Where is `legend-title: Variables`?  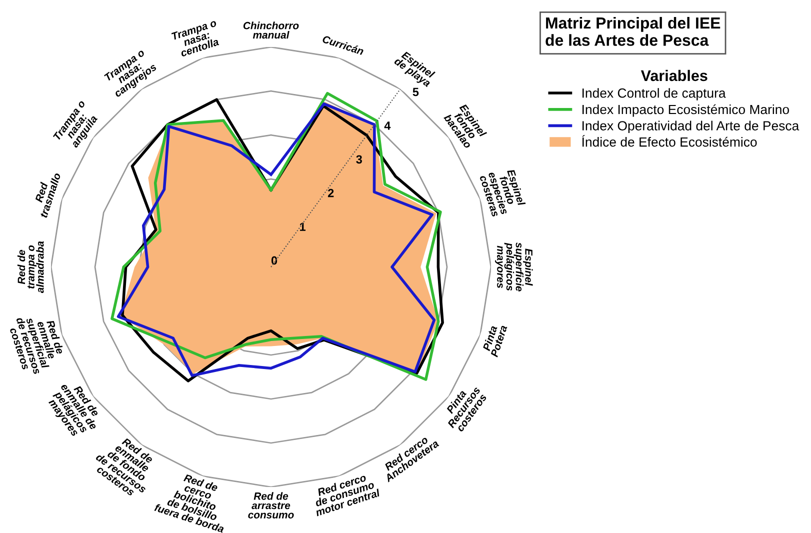
legend-title: Variables is located at coordinates (674, 76).